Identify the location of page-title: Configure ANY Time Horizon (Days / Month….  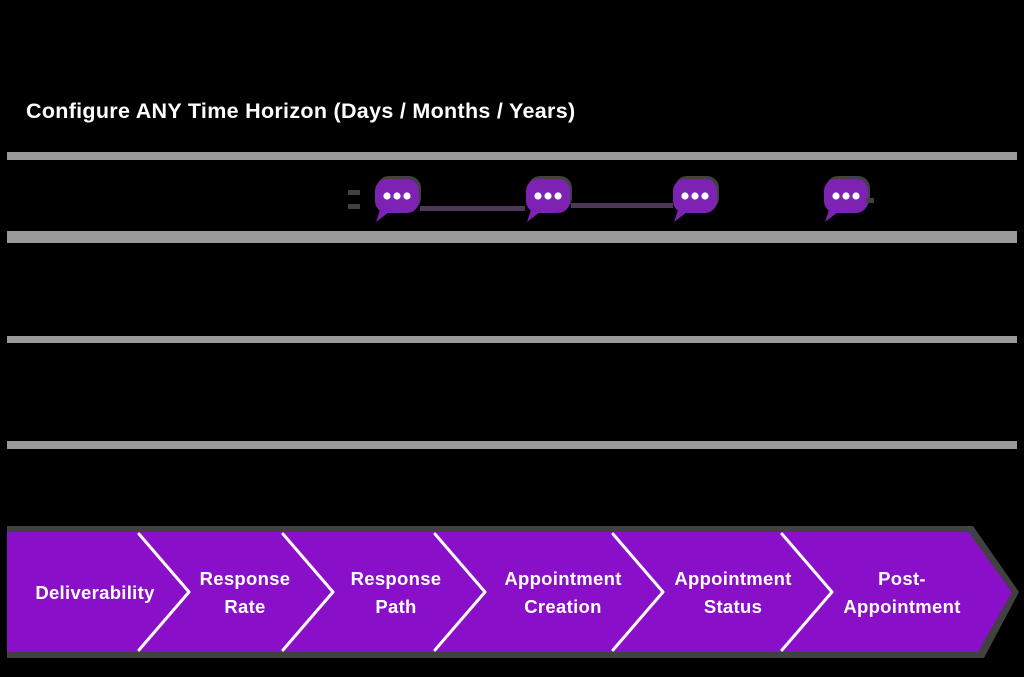
(301, 111).